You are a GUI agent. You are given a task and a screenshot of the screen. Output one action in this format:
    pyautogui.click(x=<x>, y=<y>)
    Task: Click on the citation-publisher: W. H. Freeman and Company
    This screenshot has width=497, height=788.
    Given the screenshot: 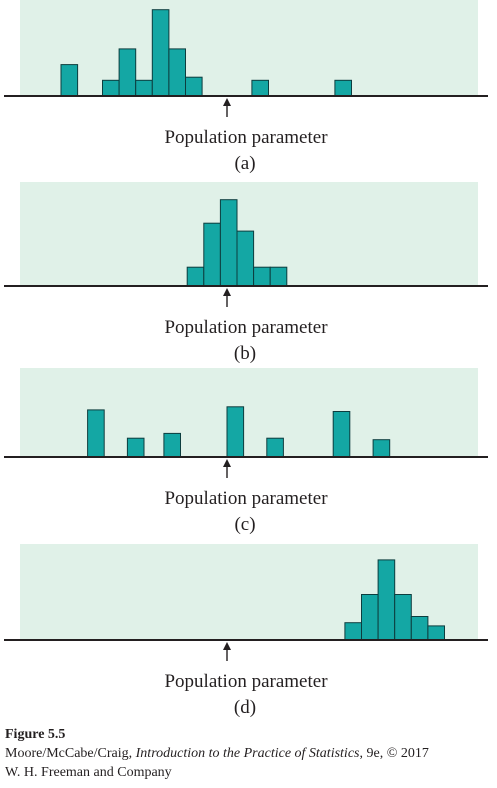 What is the action you would take?
    pyautogui.click(x=88, y=772)
    